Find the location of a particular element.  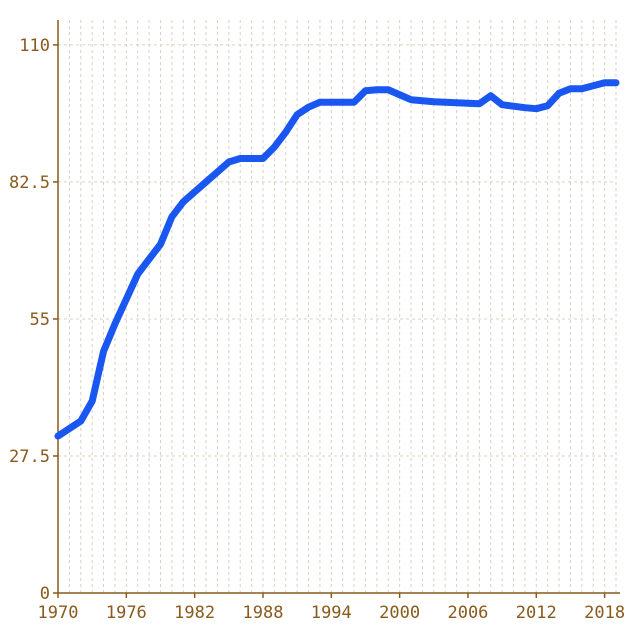

x-tick-label: 1970 is located at coordinates (58, 613).